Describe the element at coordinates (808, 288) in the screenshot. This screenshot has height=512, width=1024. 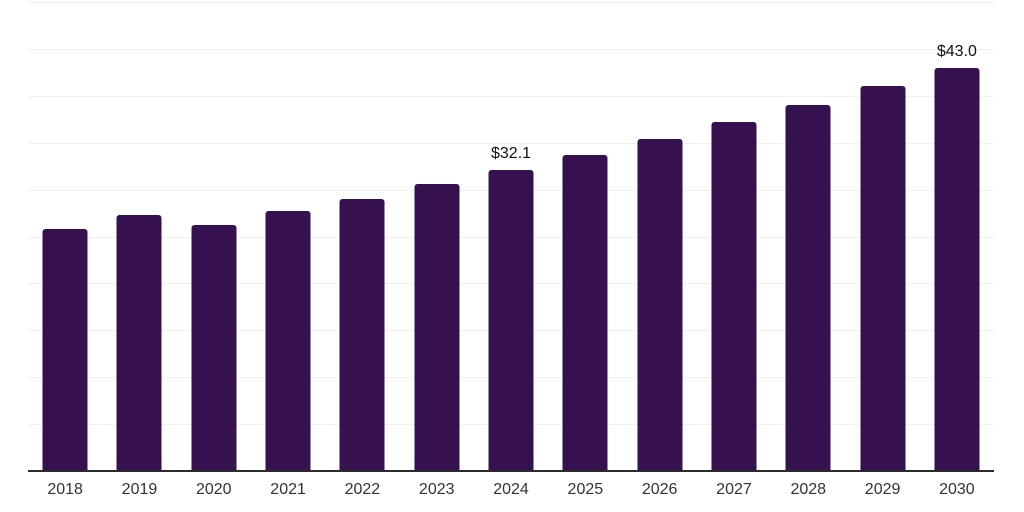
I see `bar-2028` at that location.